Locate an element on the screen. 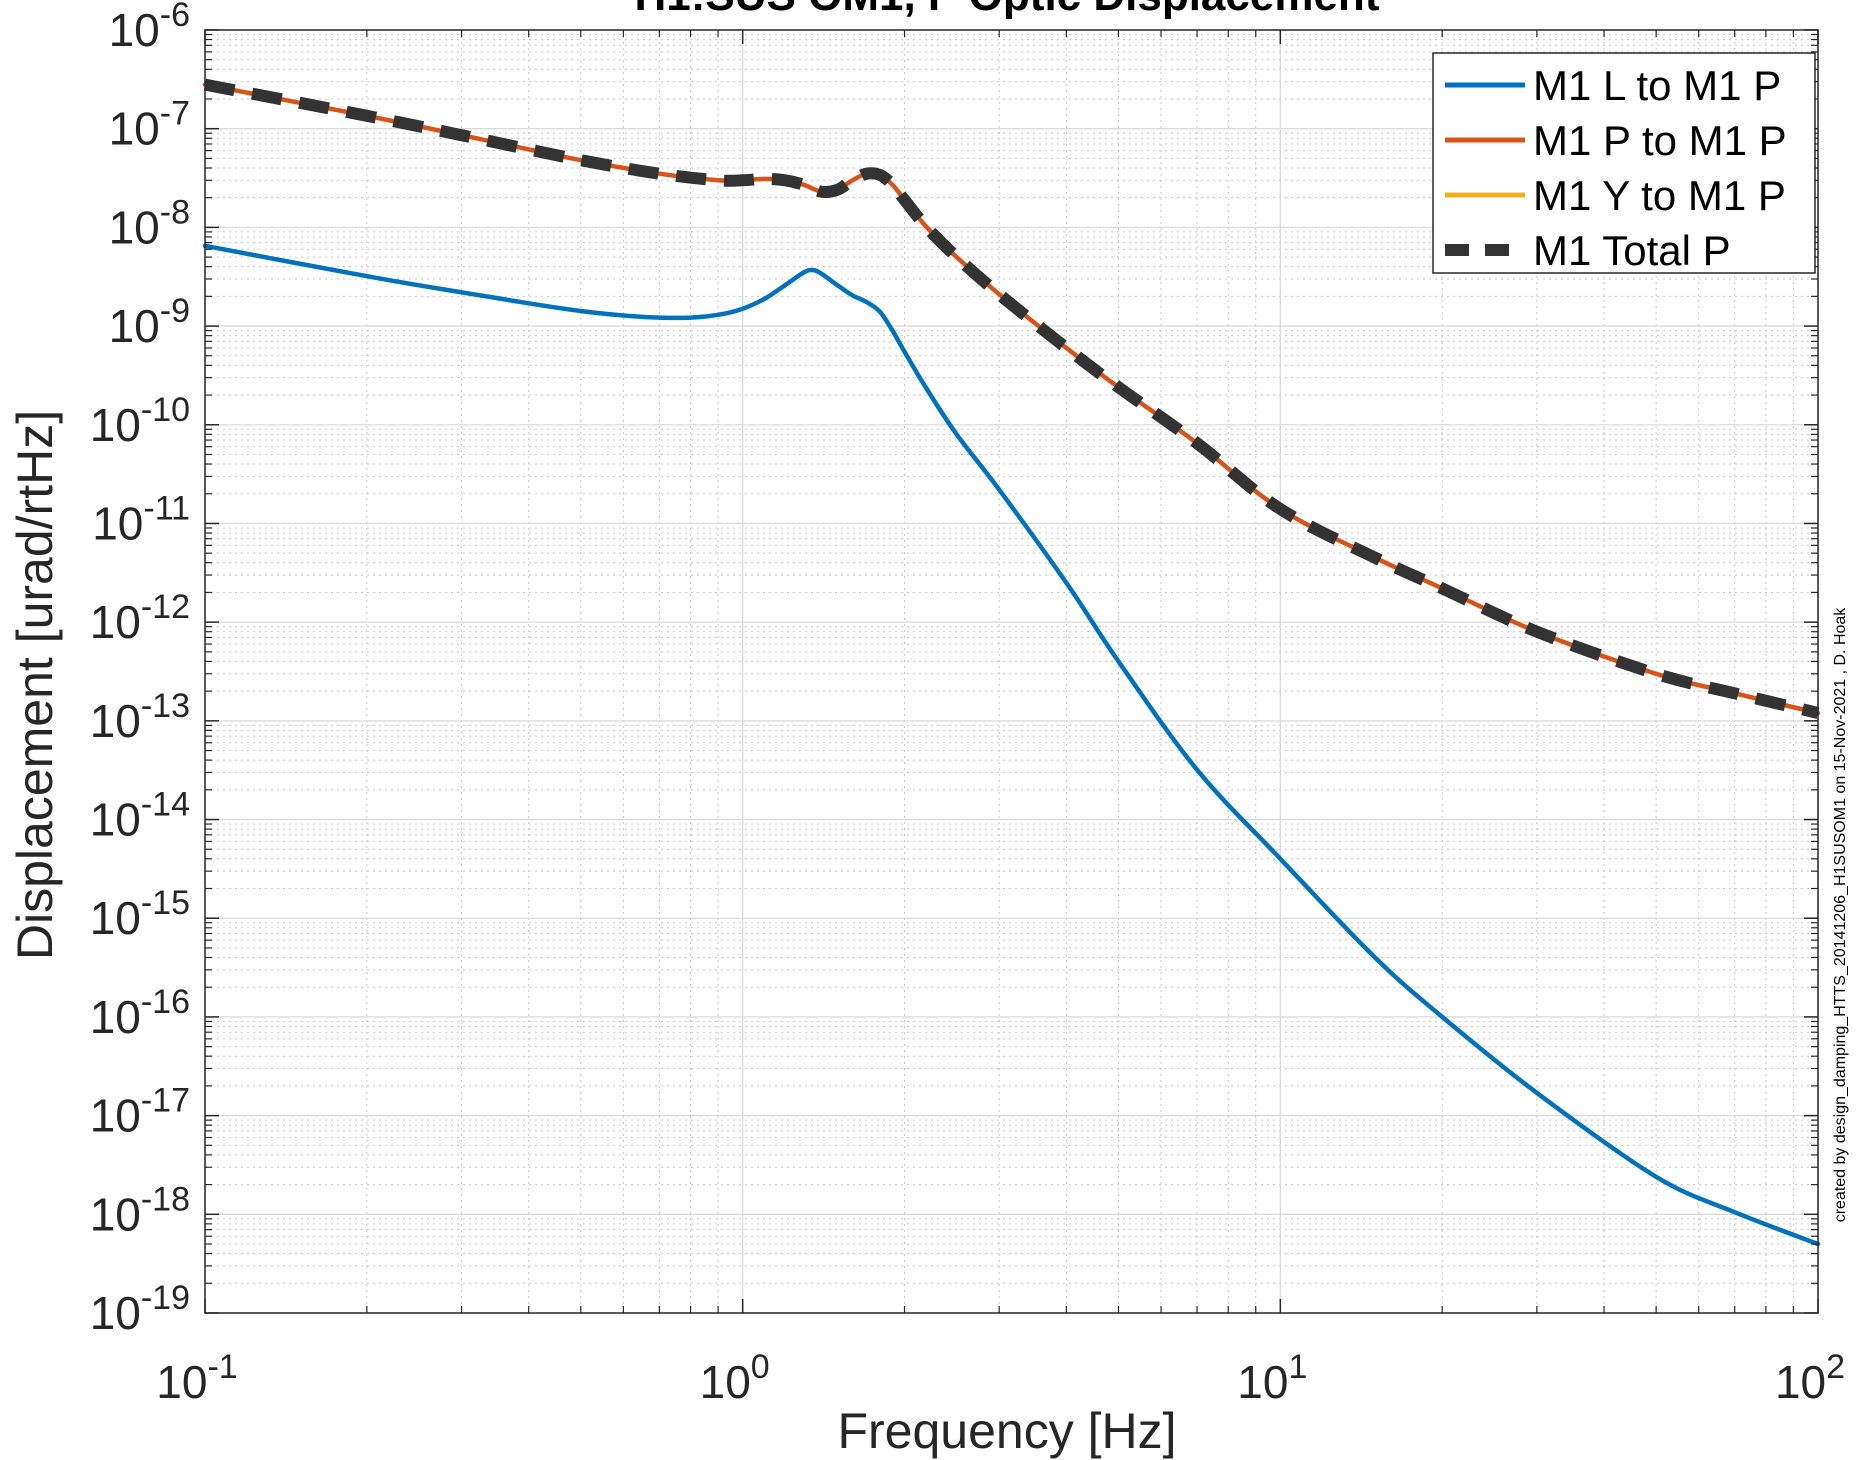 The height and width of the screenshot is (1460, 1868). y-tick-label: 10⁻⁸ is located at coordinates (149, 223).